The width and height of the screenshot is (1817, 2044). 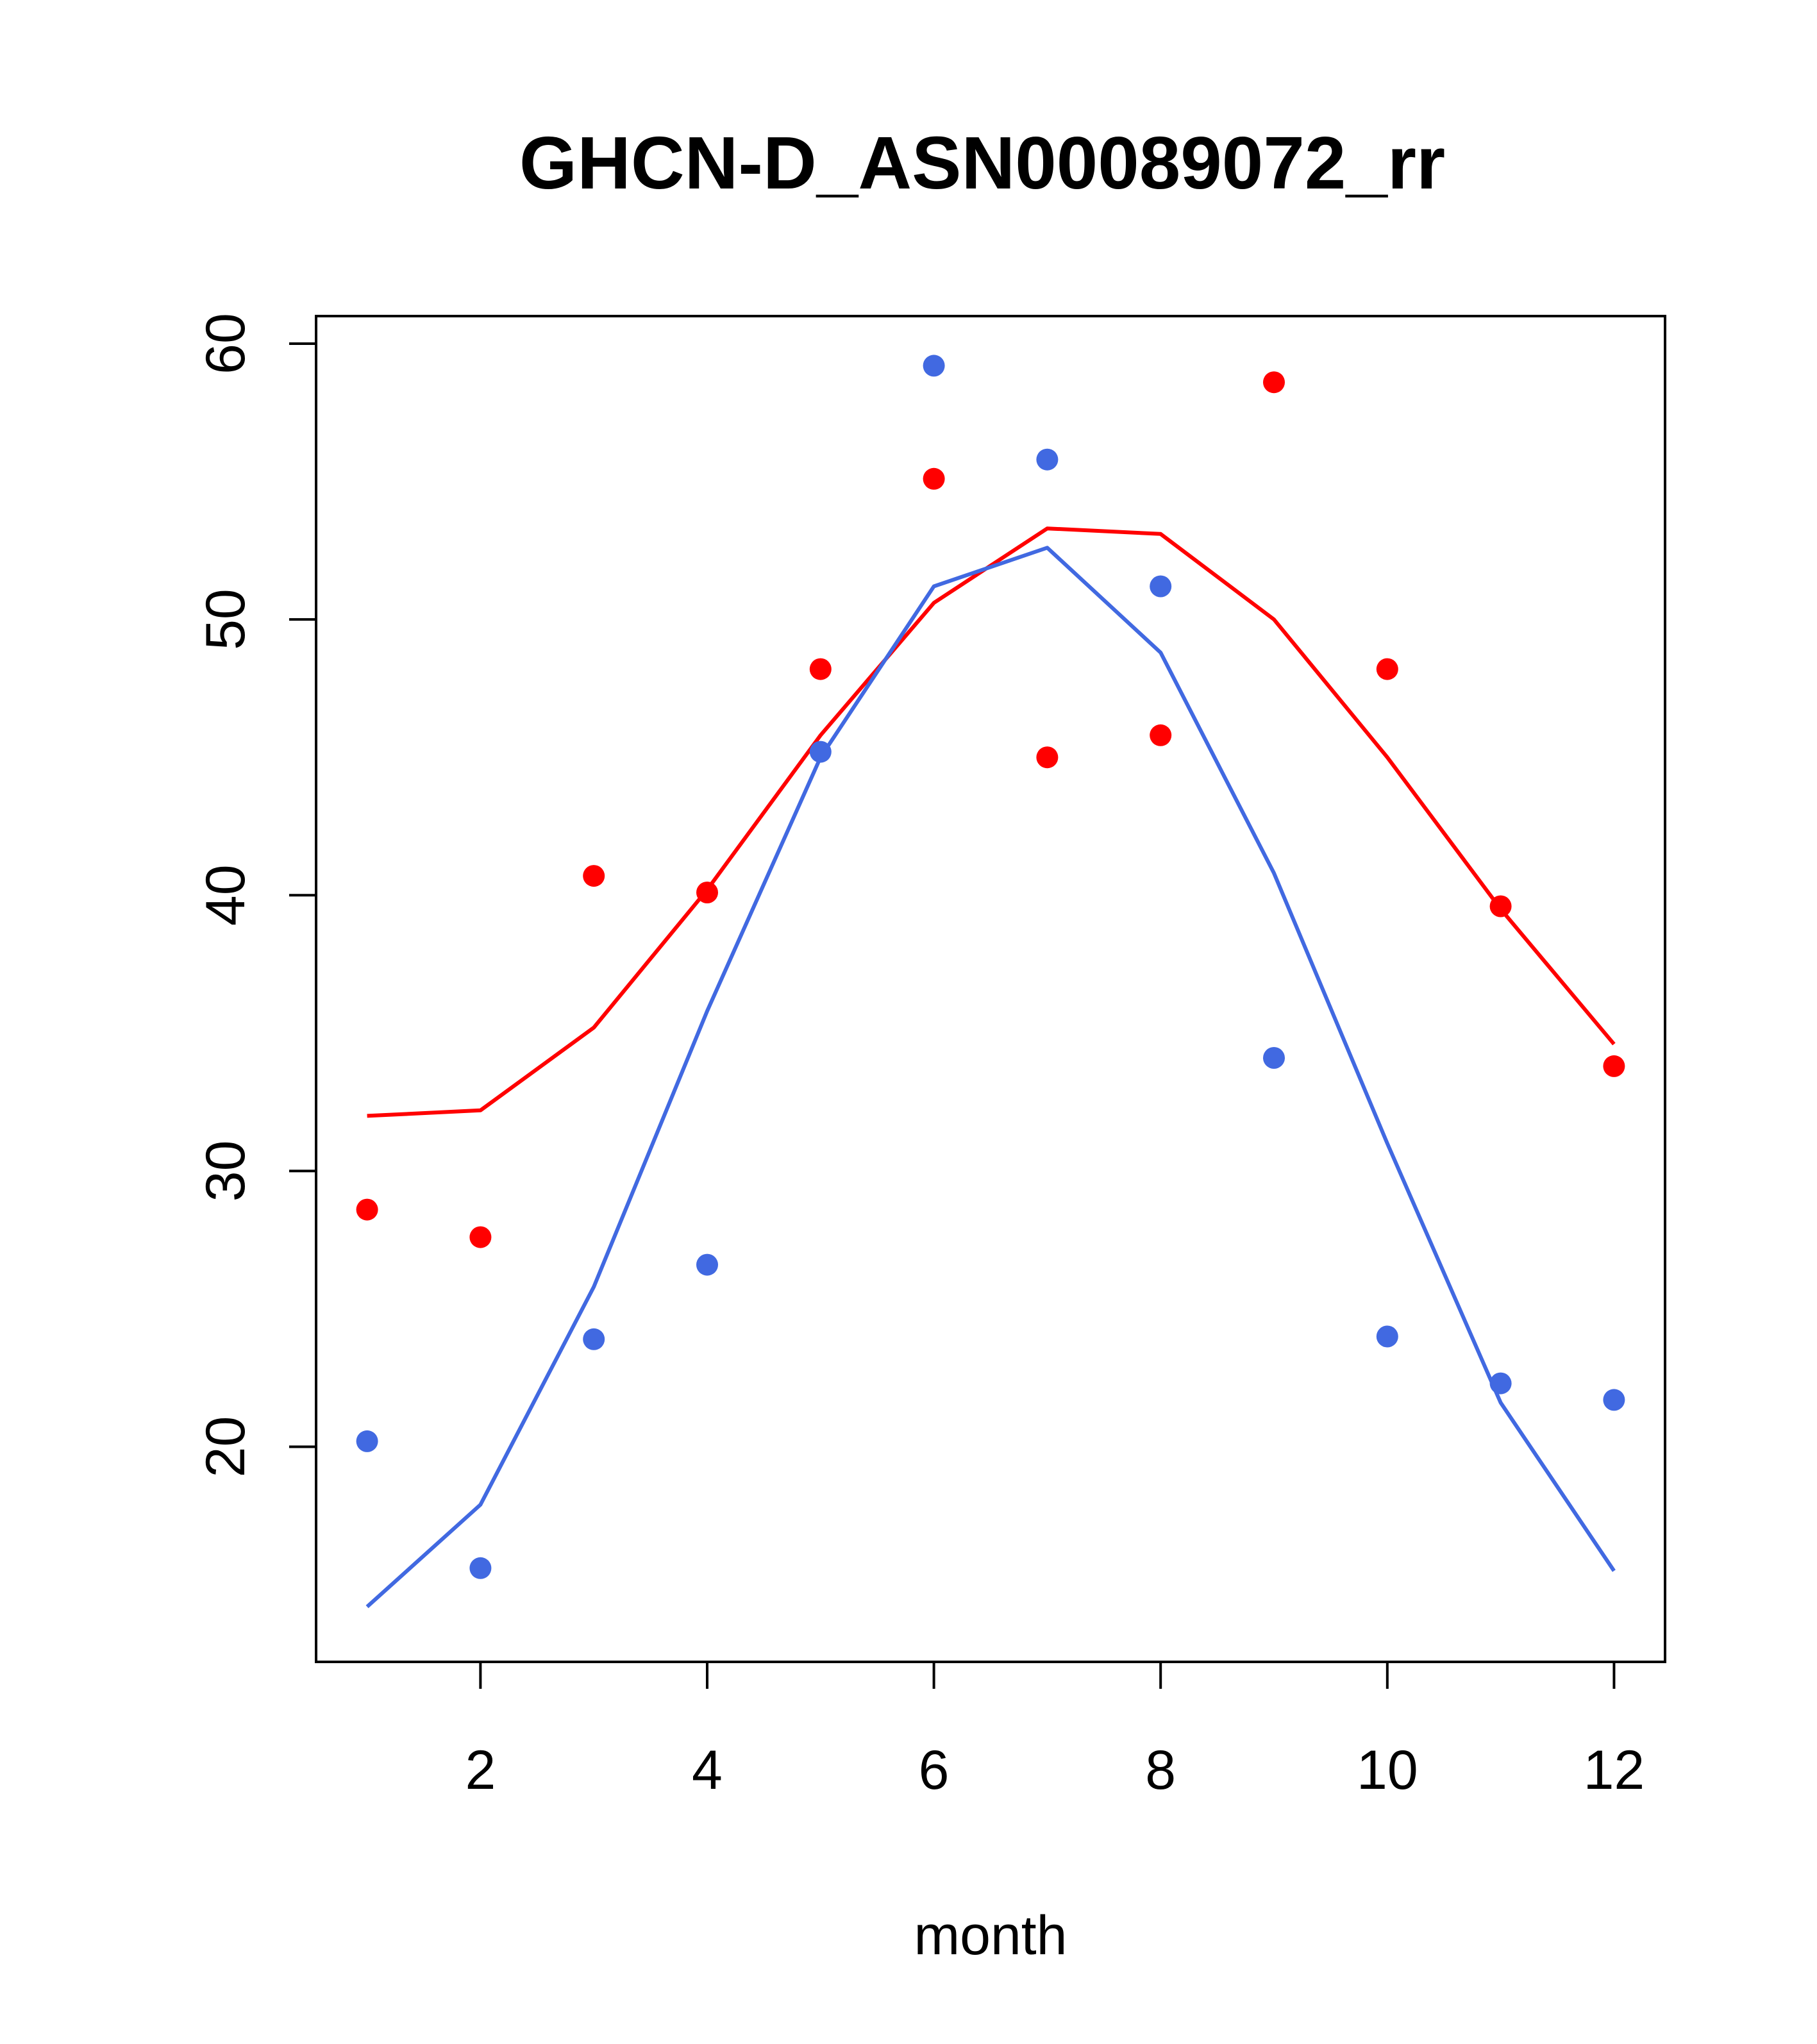 I want to click on x-tick-label: 10, so click(x=1388, y=1770).